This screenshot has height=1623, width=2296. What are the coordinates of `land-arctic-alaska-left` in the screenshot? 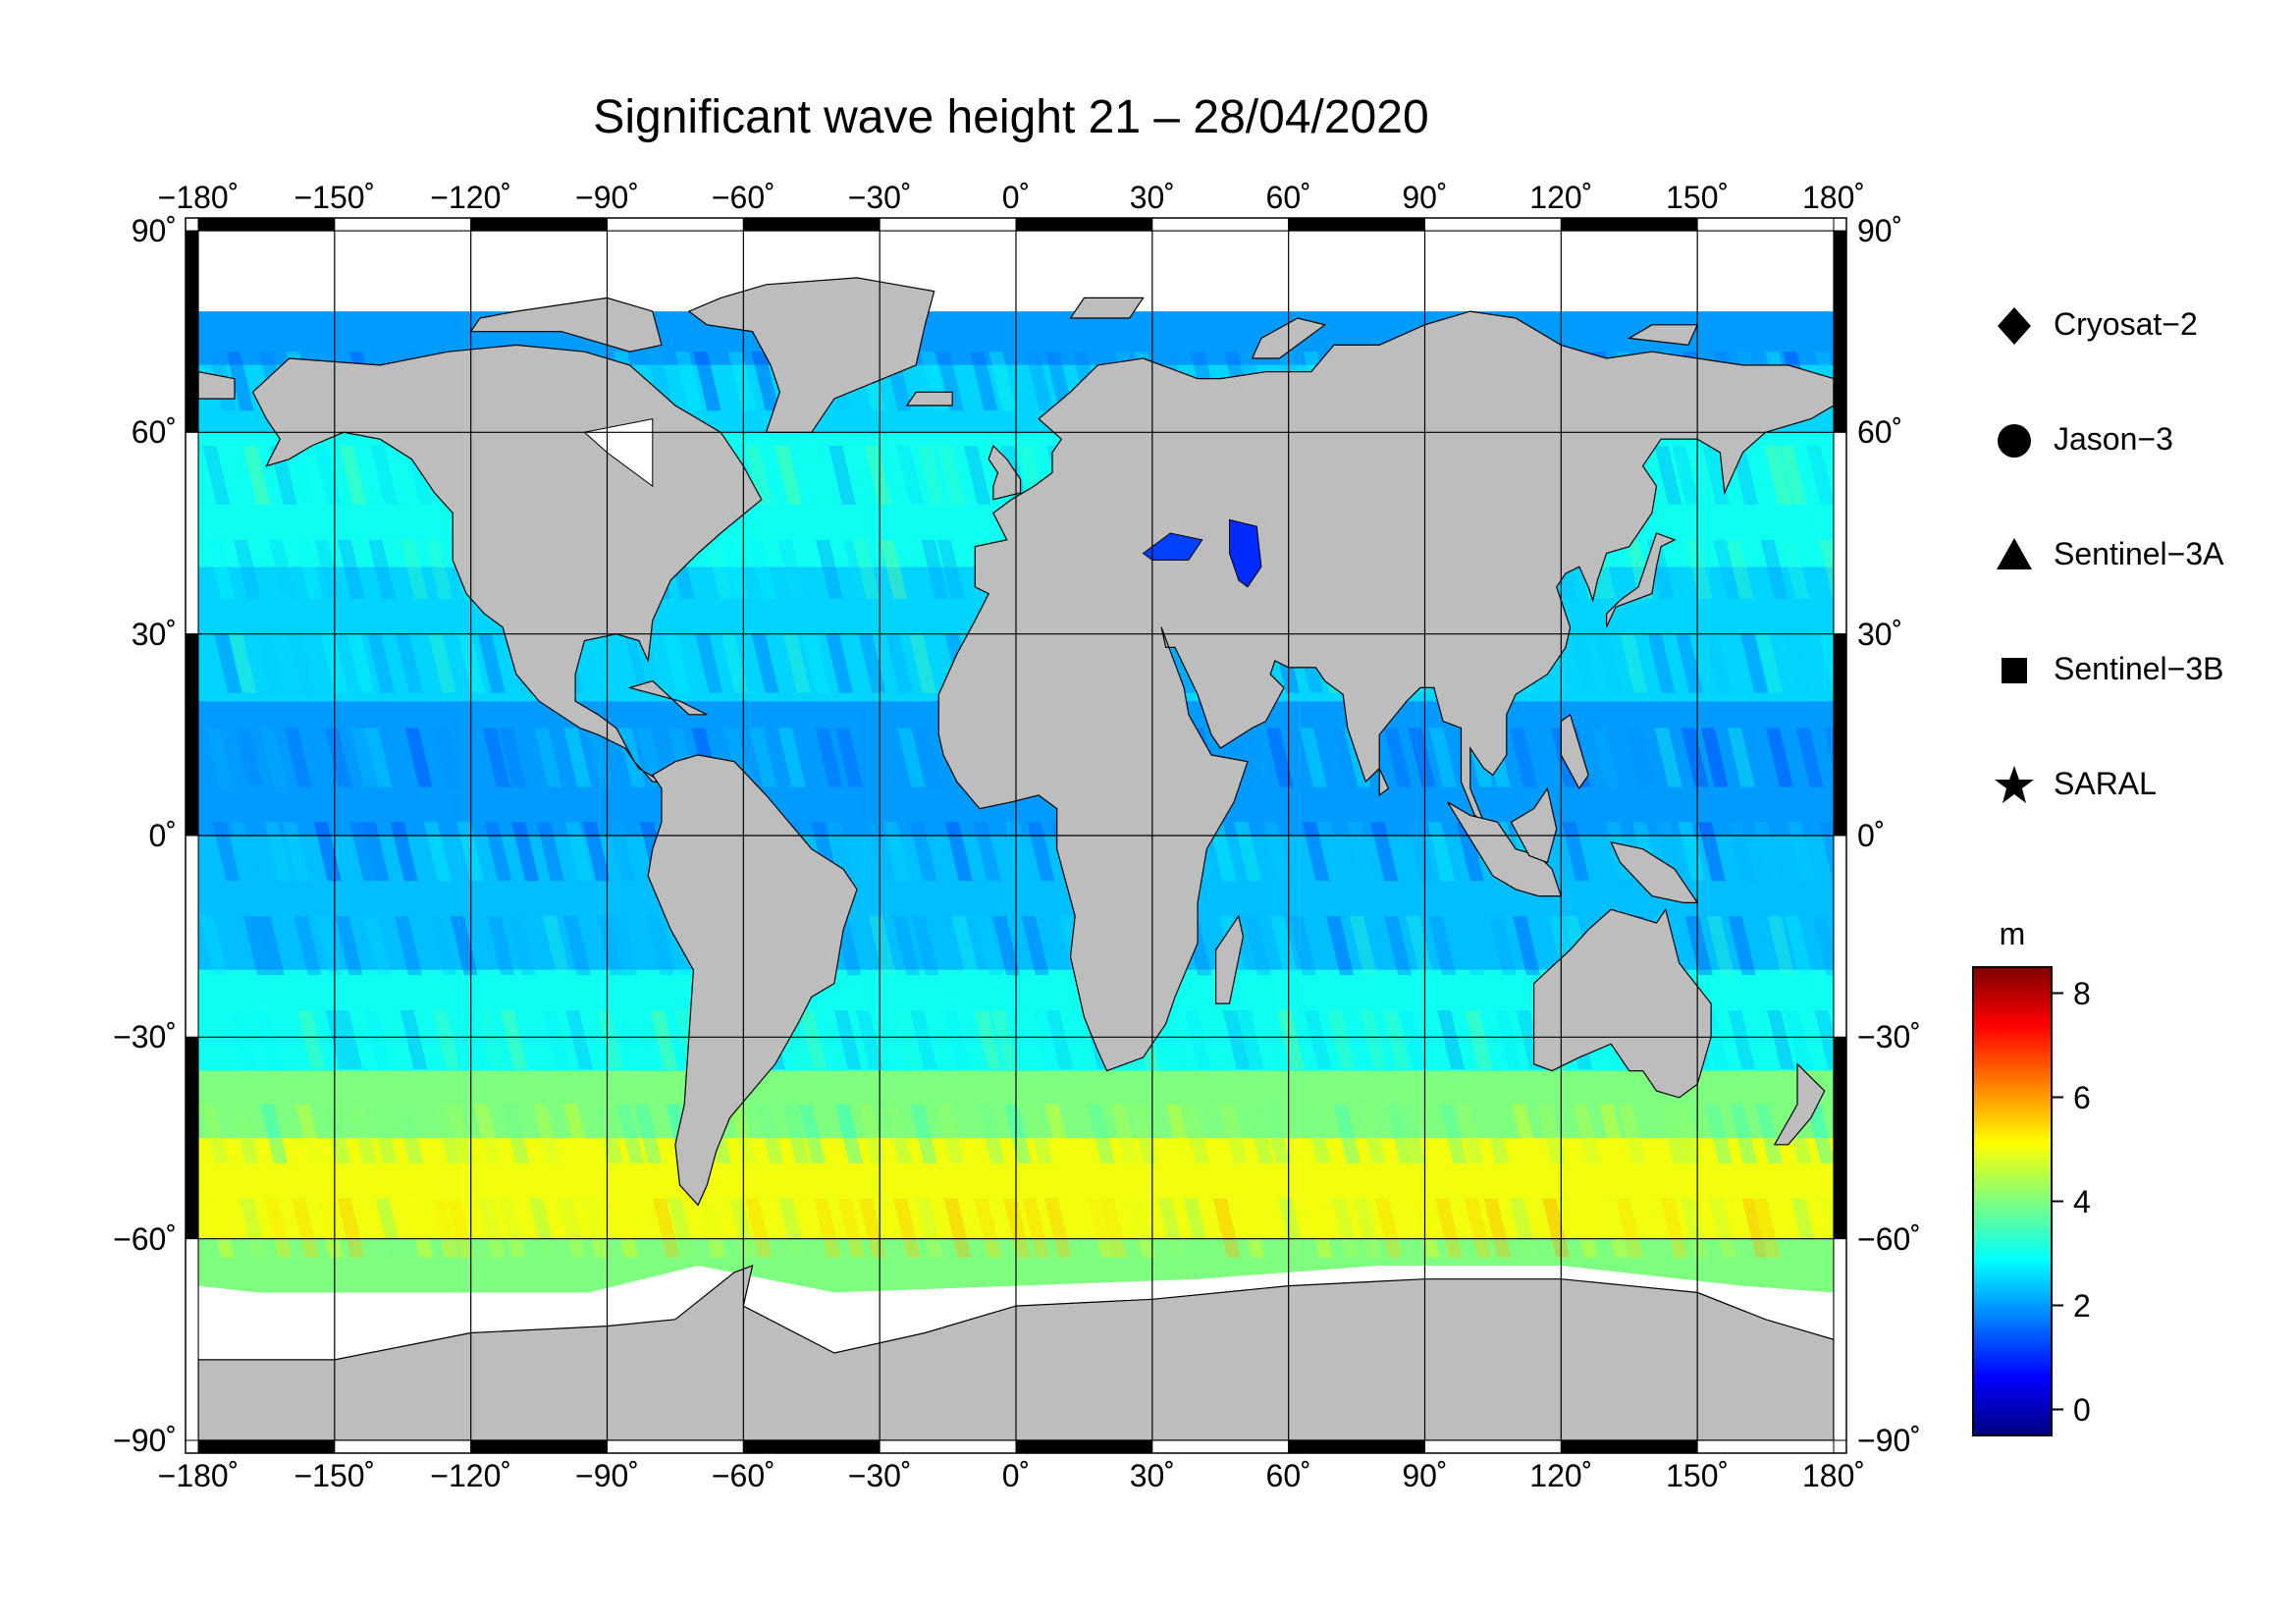 It's located at (217, 386).